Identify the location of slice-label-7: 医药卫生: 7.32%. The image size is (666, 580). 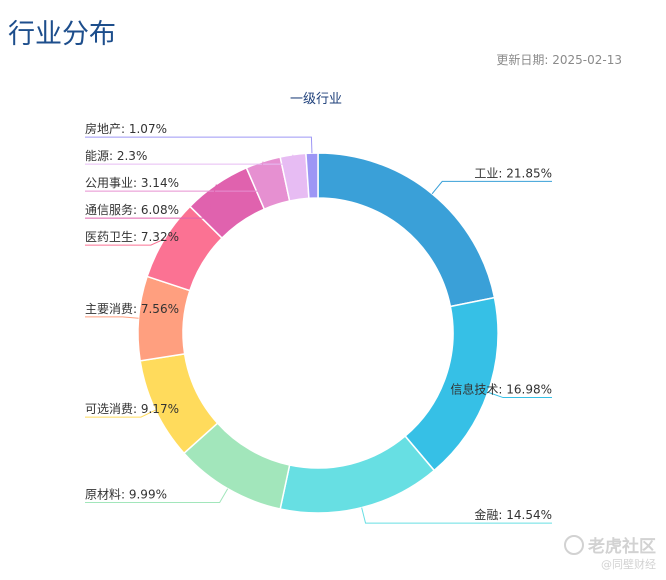
(132, 237).